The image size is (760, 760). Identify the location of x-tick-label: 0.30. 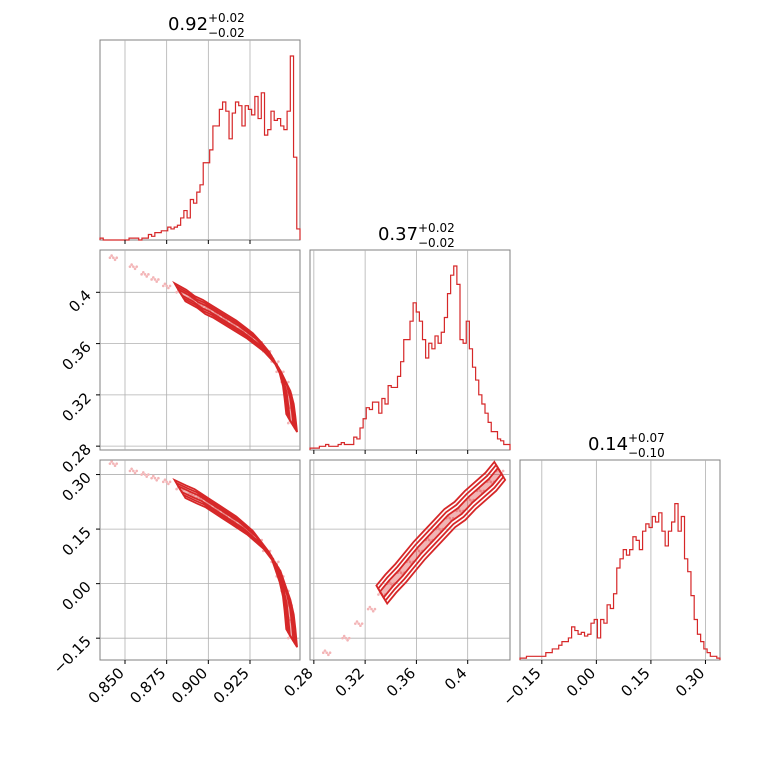
(690, 682).